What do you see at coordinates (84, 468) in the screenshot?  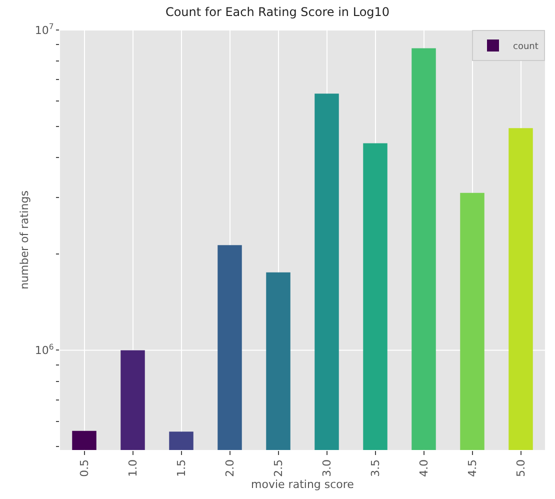 I see `x-tick-label: 0.5` at bounding box center [84, 468].